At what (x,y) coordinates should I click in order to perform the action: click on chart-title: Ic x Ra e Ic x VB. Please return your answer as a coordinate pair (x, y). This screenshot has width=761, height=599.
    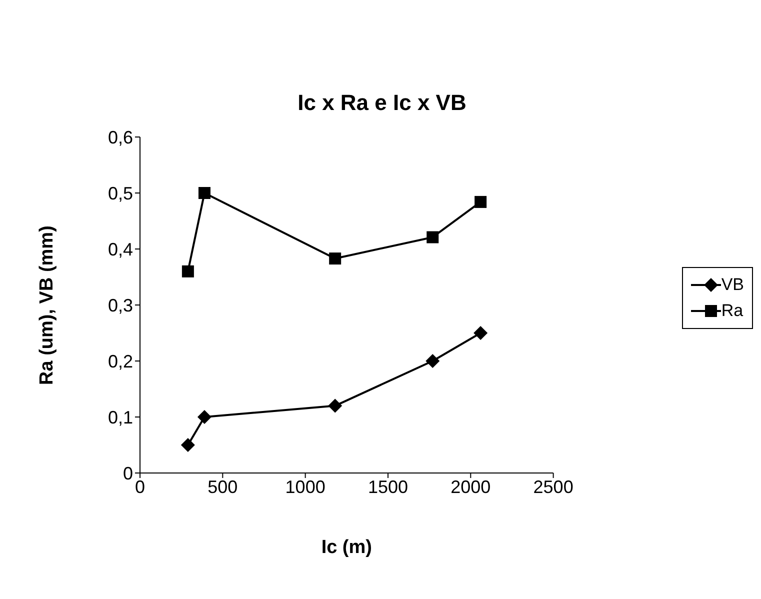
    Looking at the image, I should click on (382, 103).